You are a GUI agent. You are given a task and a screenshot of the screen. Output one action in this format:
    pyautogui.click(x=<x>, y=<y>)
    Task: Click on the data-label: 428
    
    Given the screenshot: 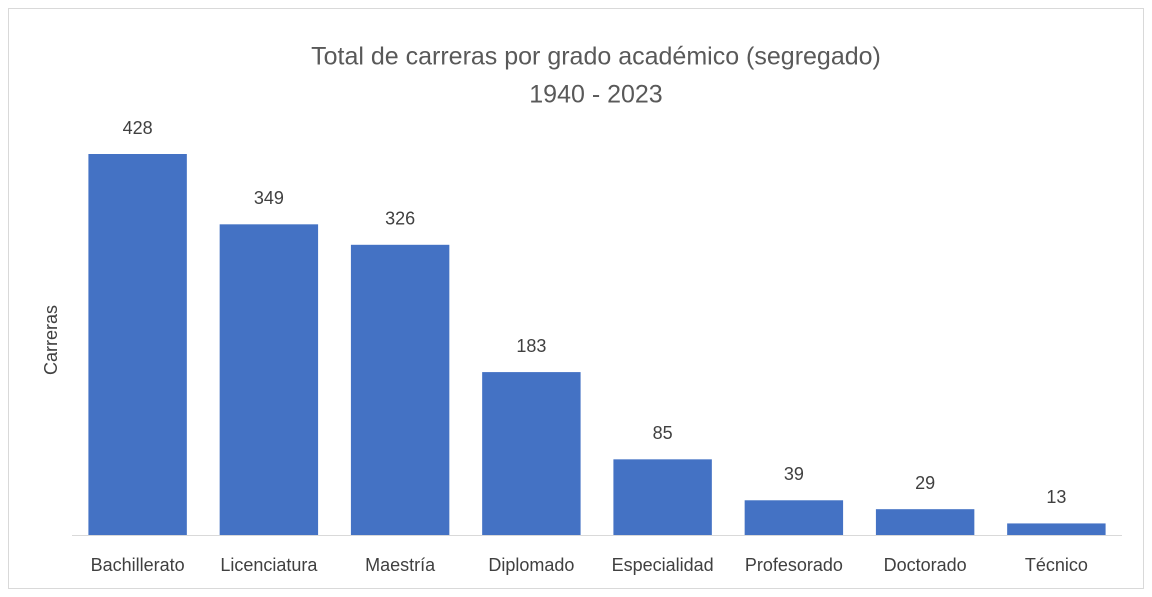 What is the action you would take?
    pyautogui.click(x=138, y=128)
    